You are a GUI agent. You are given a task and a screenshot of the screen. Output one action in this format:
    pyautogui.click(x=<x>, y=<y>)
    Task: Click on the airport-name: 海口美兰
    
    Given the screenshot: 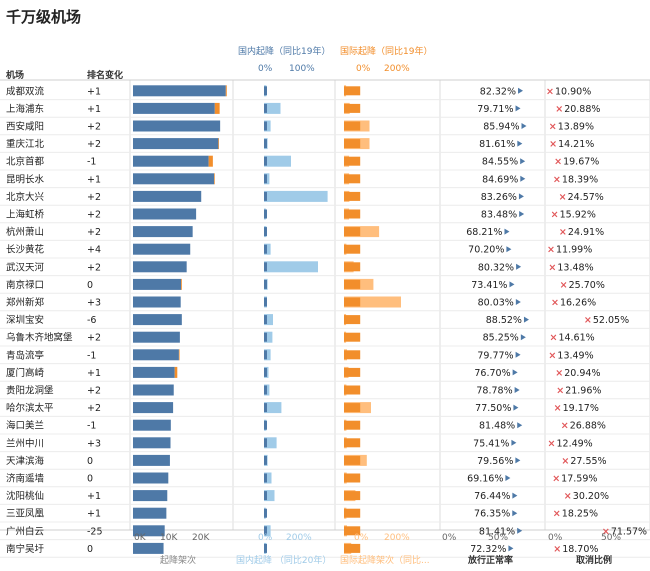 What is the action you would take?
    pyautogui.click(x=25, y=426)
    